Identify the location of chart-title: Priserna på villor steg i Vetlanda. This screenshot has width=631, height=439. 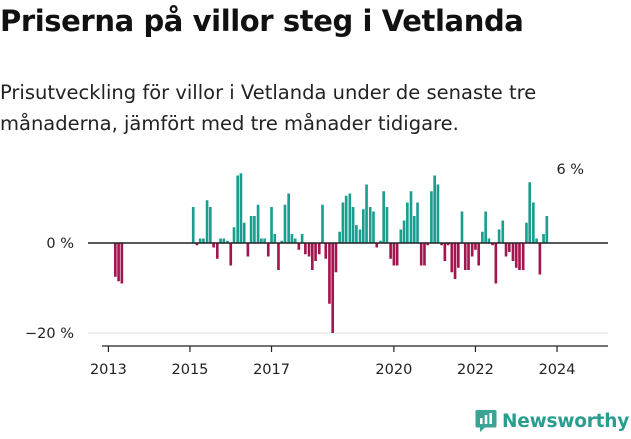
(262, 21).